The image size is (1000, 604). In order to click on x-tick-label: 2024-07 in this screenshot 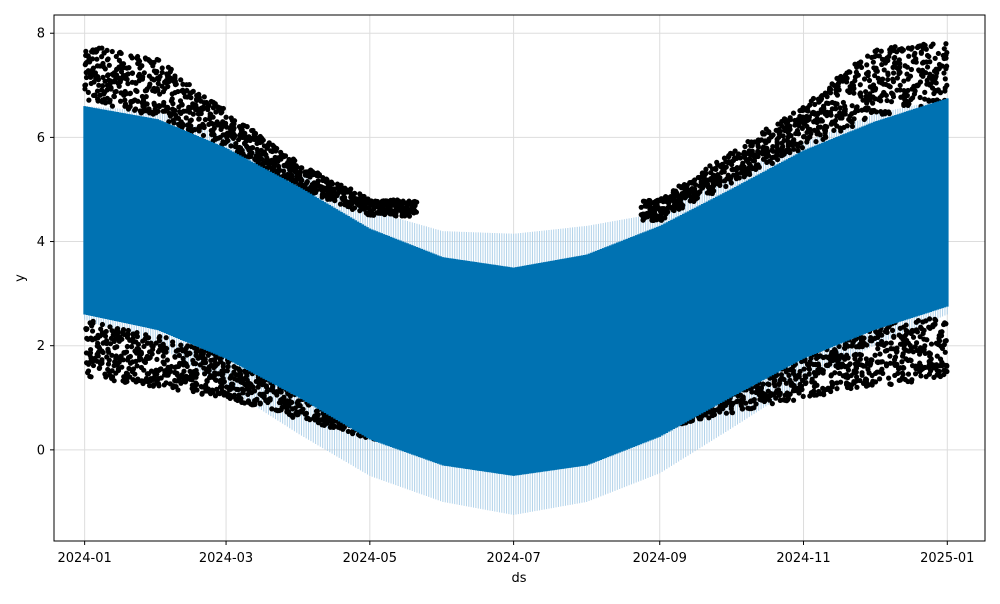, I will do `click(513, 558)`.